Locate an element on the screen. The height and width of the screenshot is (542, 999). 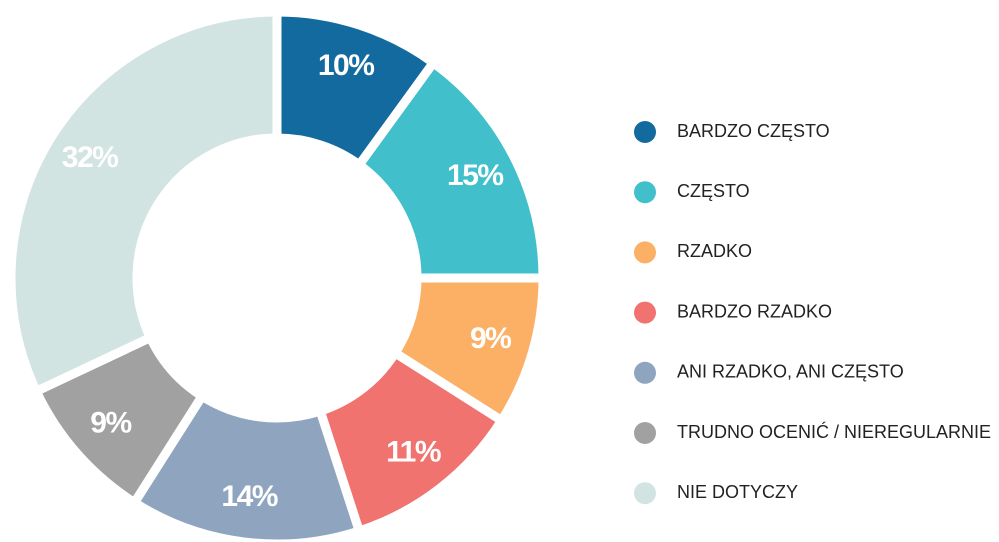
legend-label: BARDZO CZĘSTO is located at coordinates (753, 131).